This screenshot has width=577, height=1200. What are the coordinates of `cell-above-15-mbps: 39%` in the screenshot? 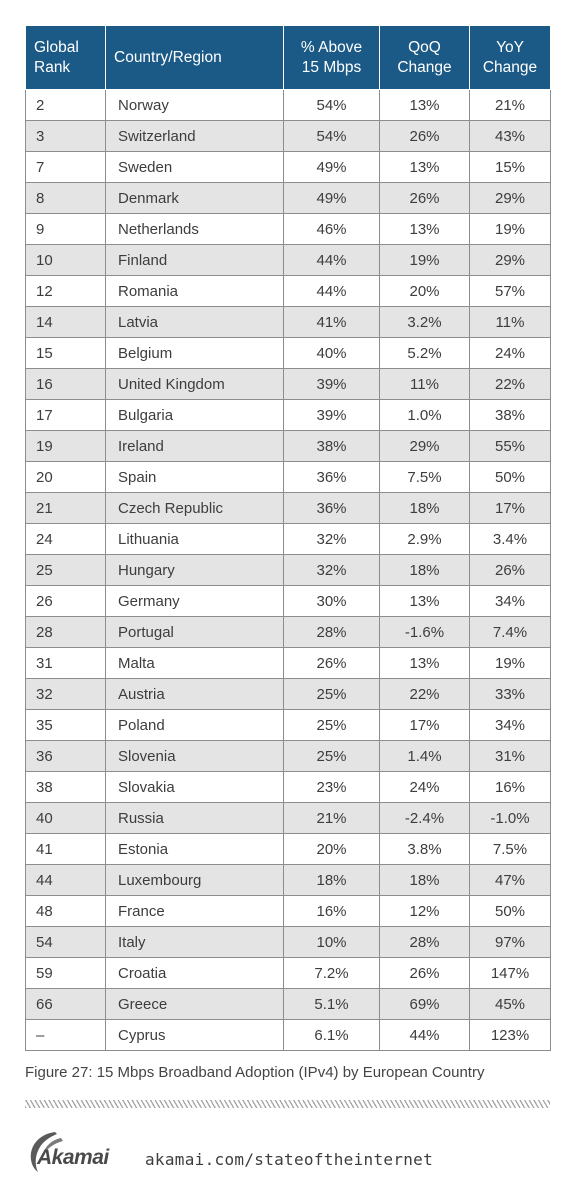 It's located at (331, 415).